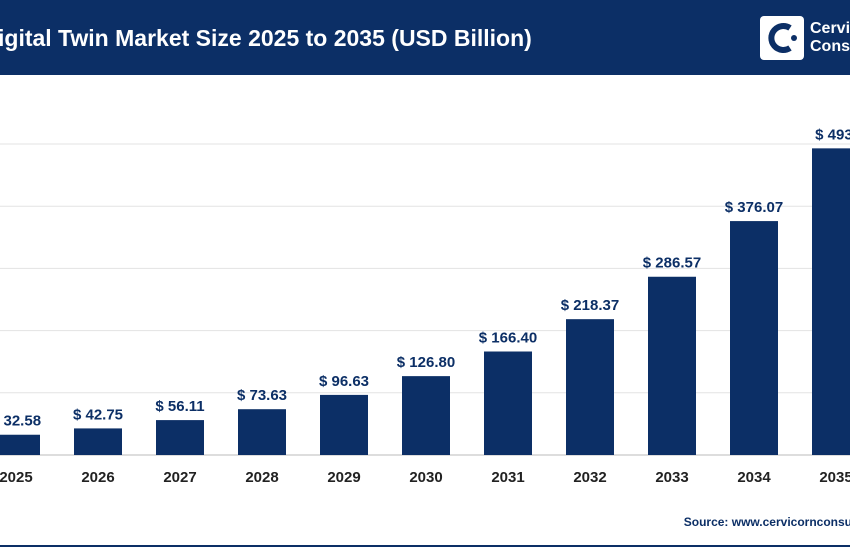 Image resolution: width=850 pixels, height=550 pixels. What do you see at coordinates (179, 477) in the screenshot?
I see `x-tick-label: 2027` at bounding box center [179, 477].